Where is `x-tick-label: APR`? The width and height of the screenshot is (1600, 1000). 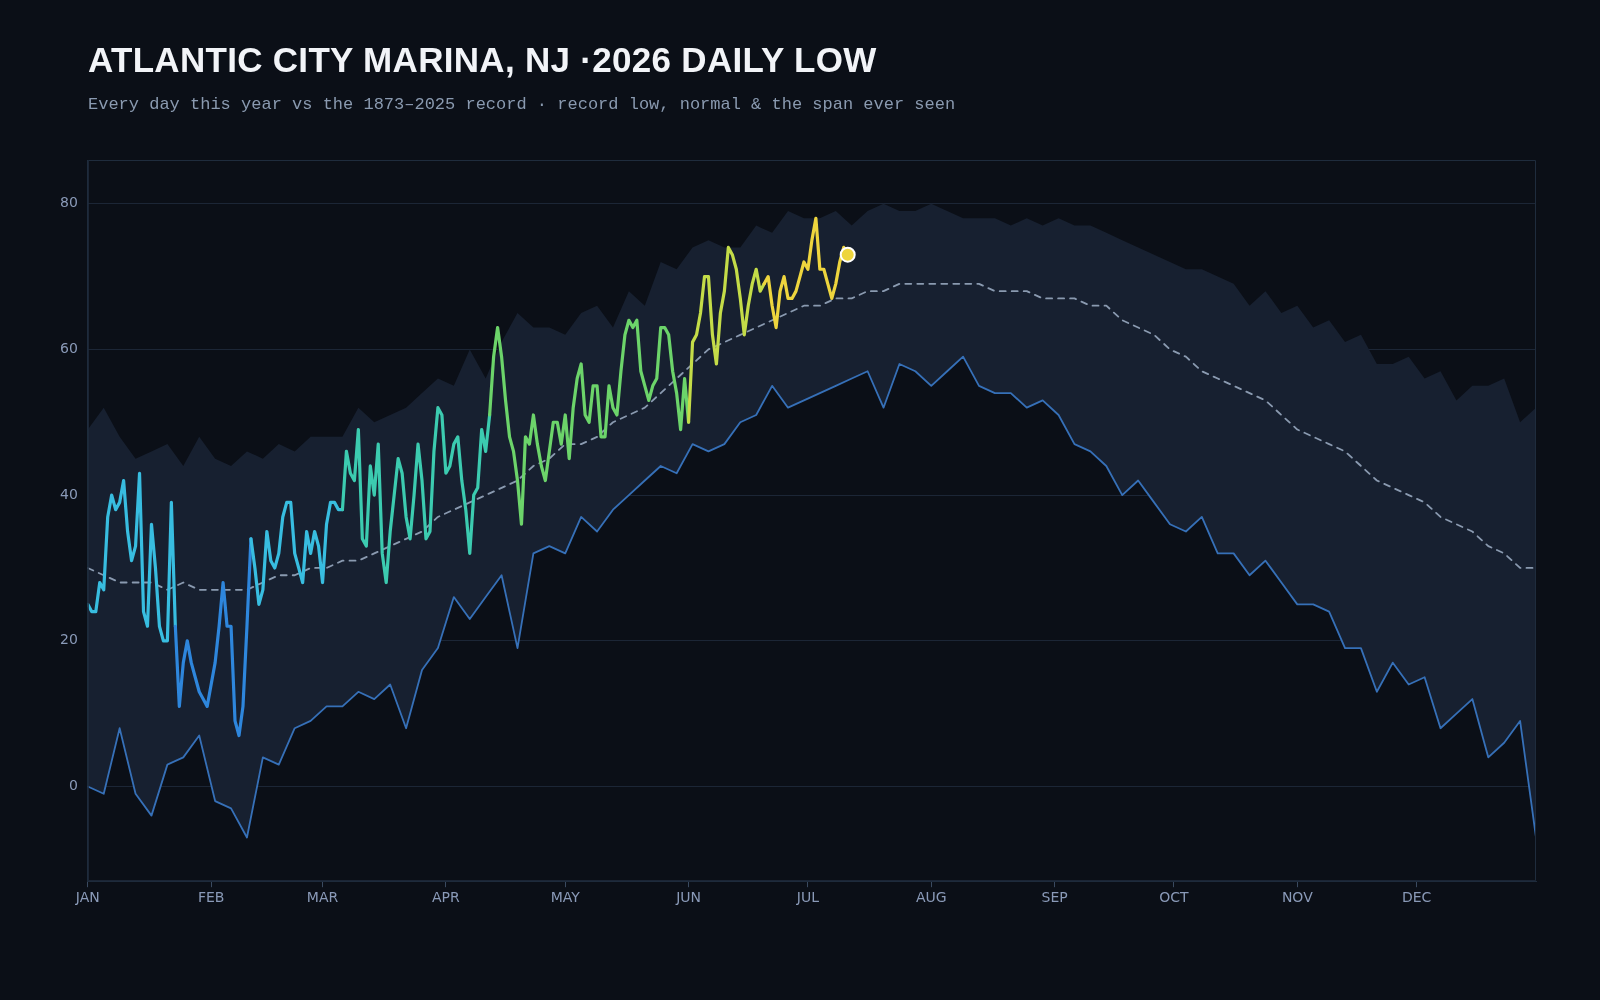 x-tick-label: APR is located at coordinates (446, 897).